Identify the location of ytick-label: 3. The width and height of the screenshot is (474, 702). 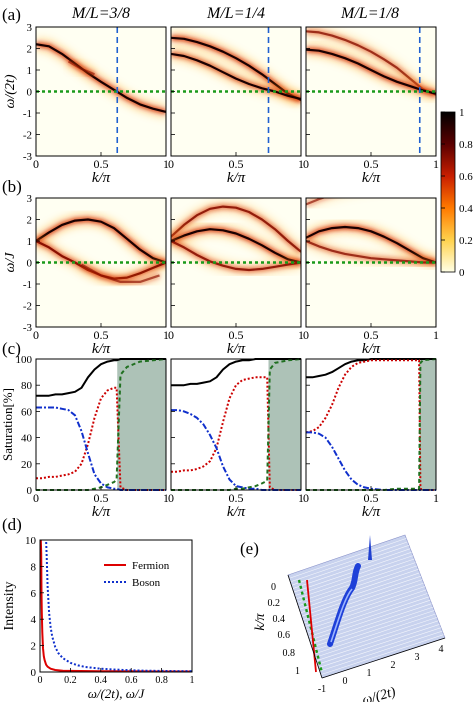
(30, 199).